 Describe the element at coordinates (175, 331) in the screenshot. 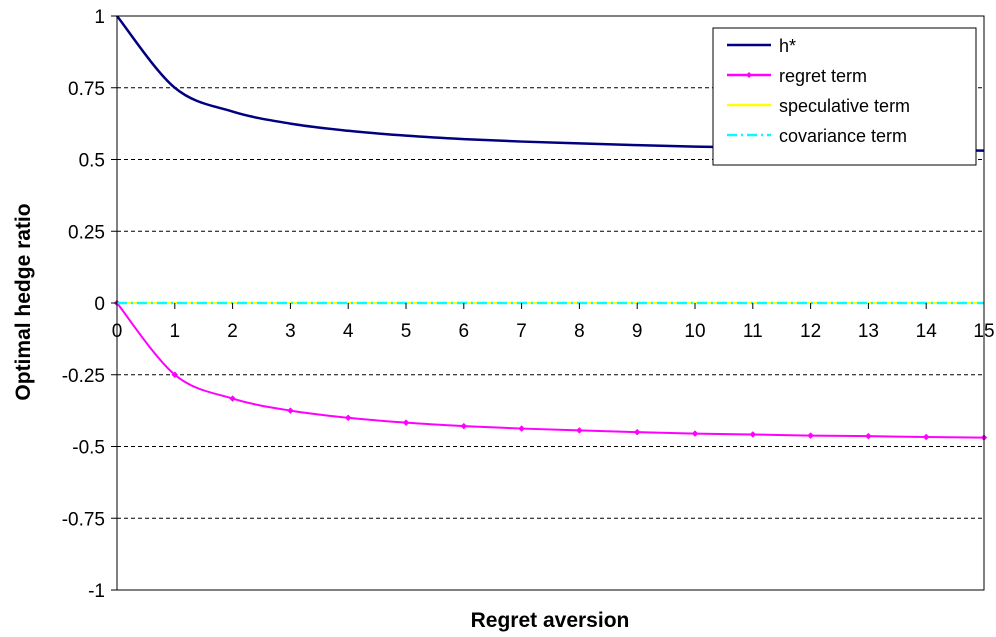

I see `x-tick-label: 1` at that location.